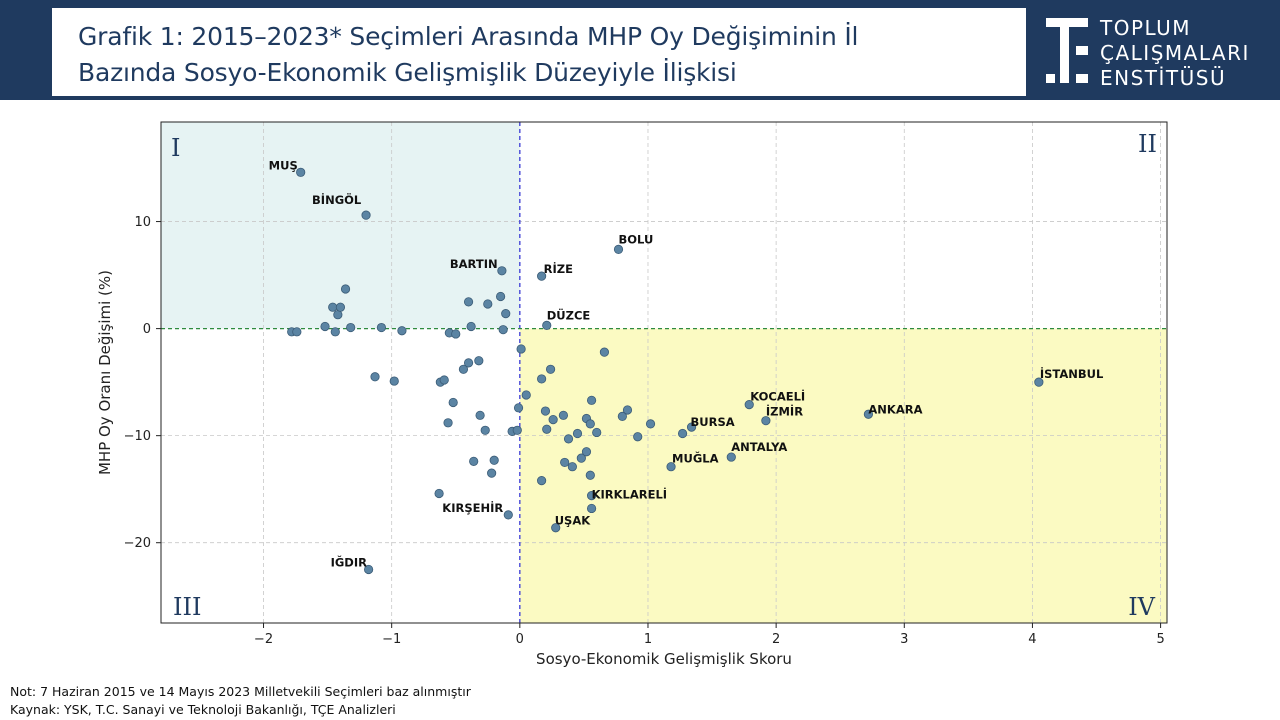 The image size is (1280, 720). I want to click on point-label: BOLU, so click(636, 239).